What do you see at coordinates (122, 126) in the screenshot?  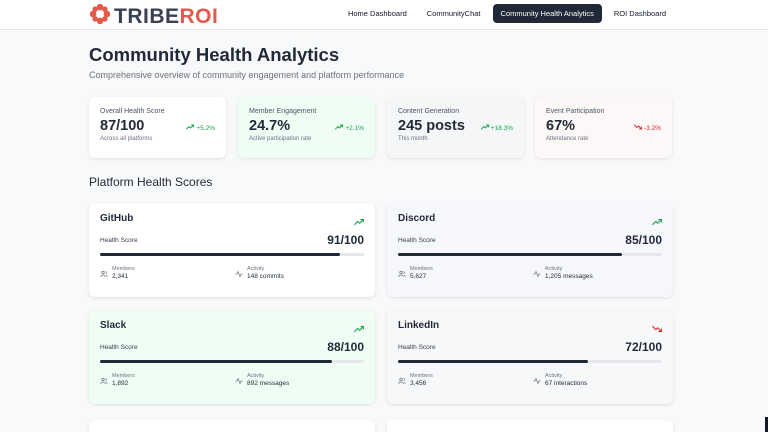 I see `stat-value: 87/100` at bounding box center [122, 126].